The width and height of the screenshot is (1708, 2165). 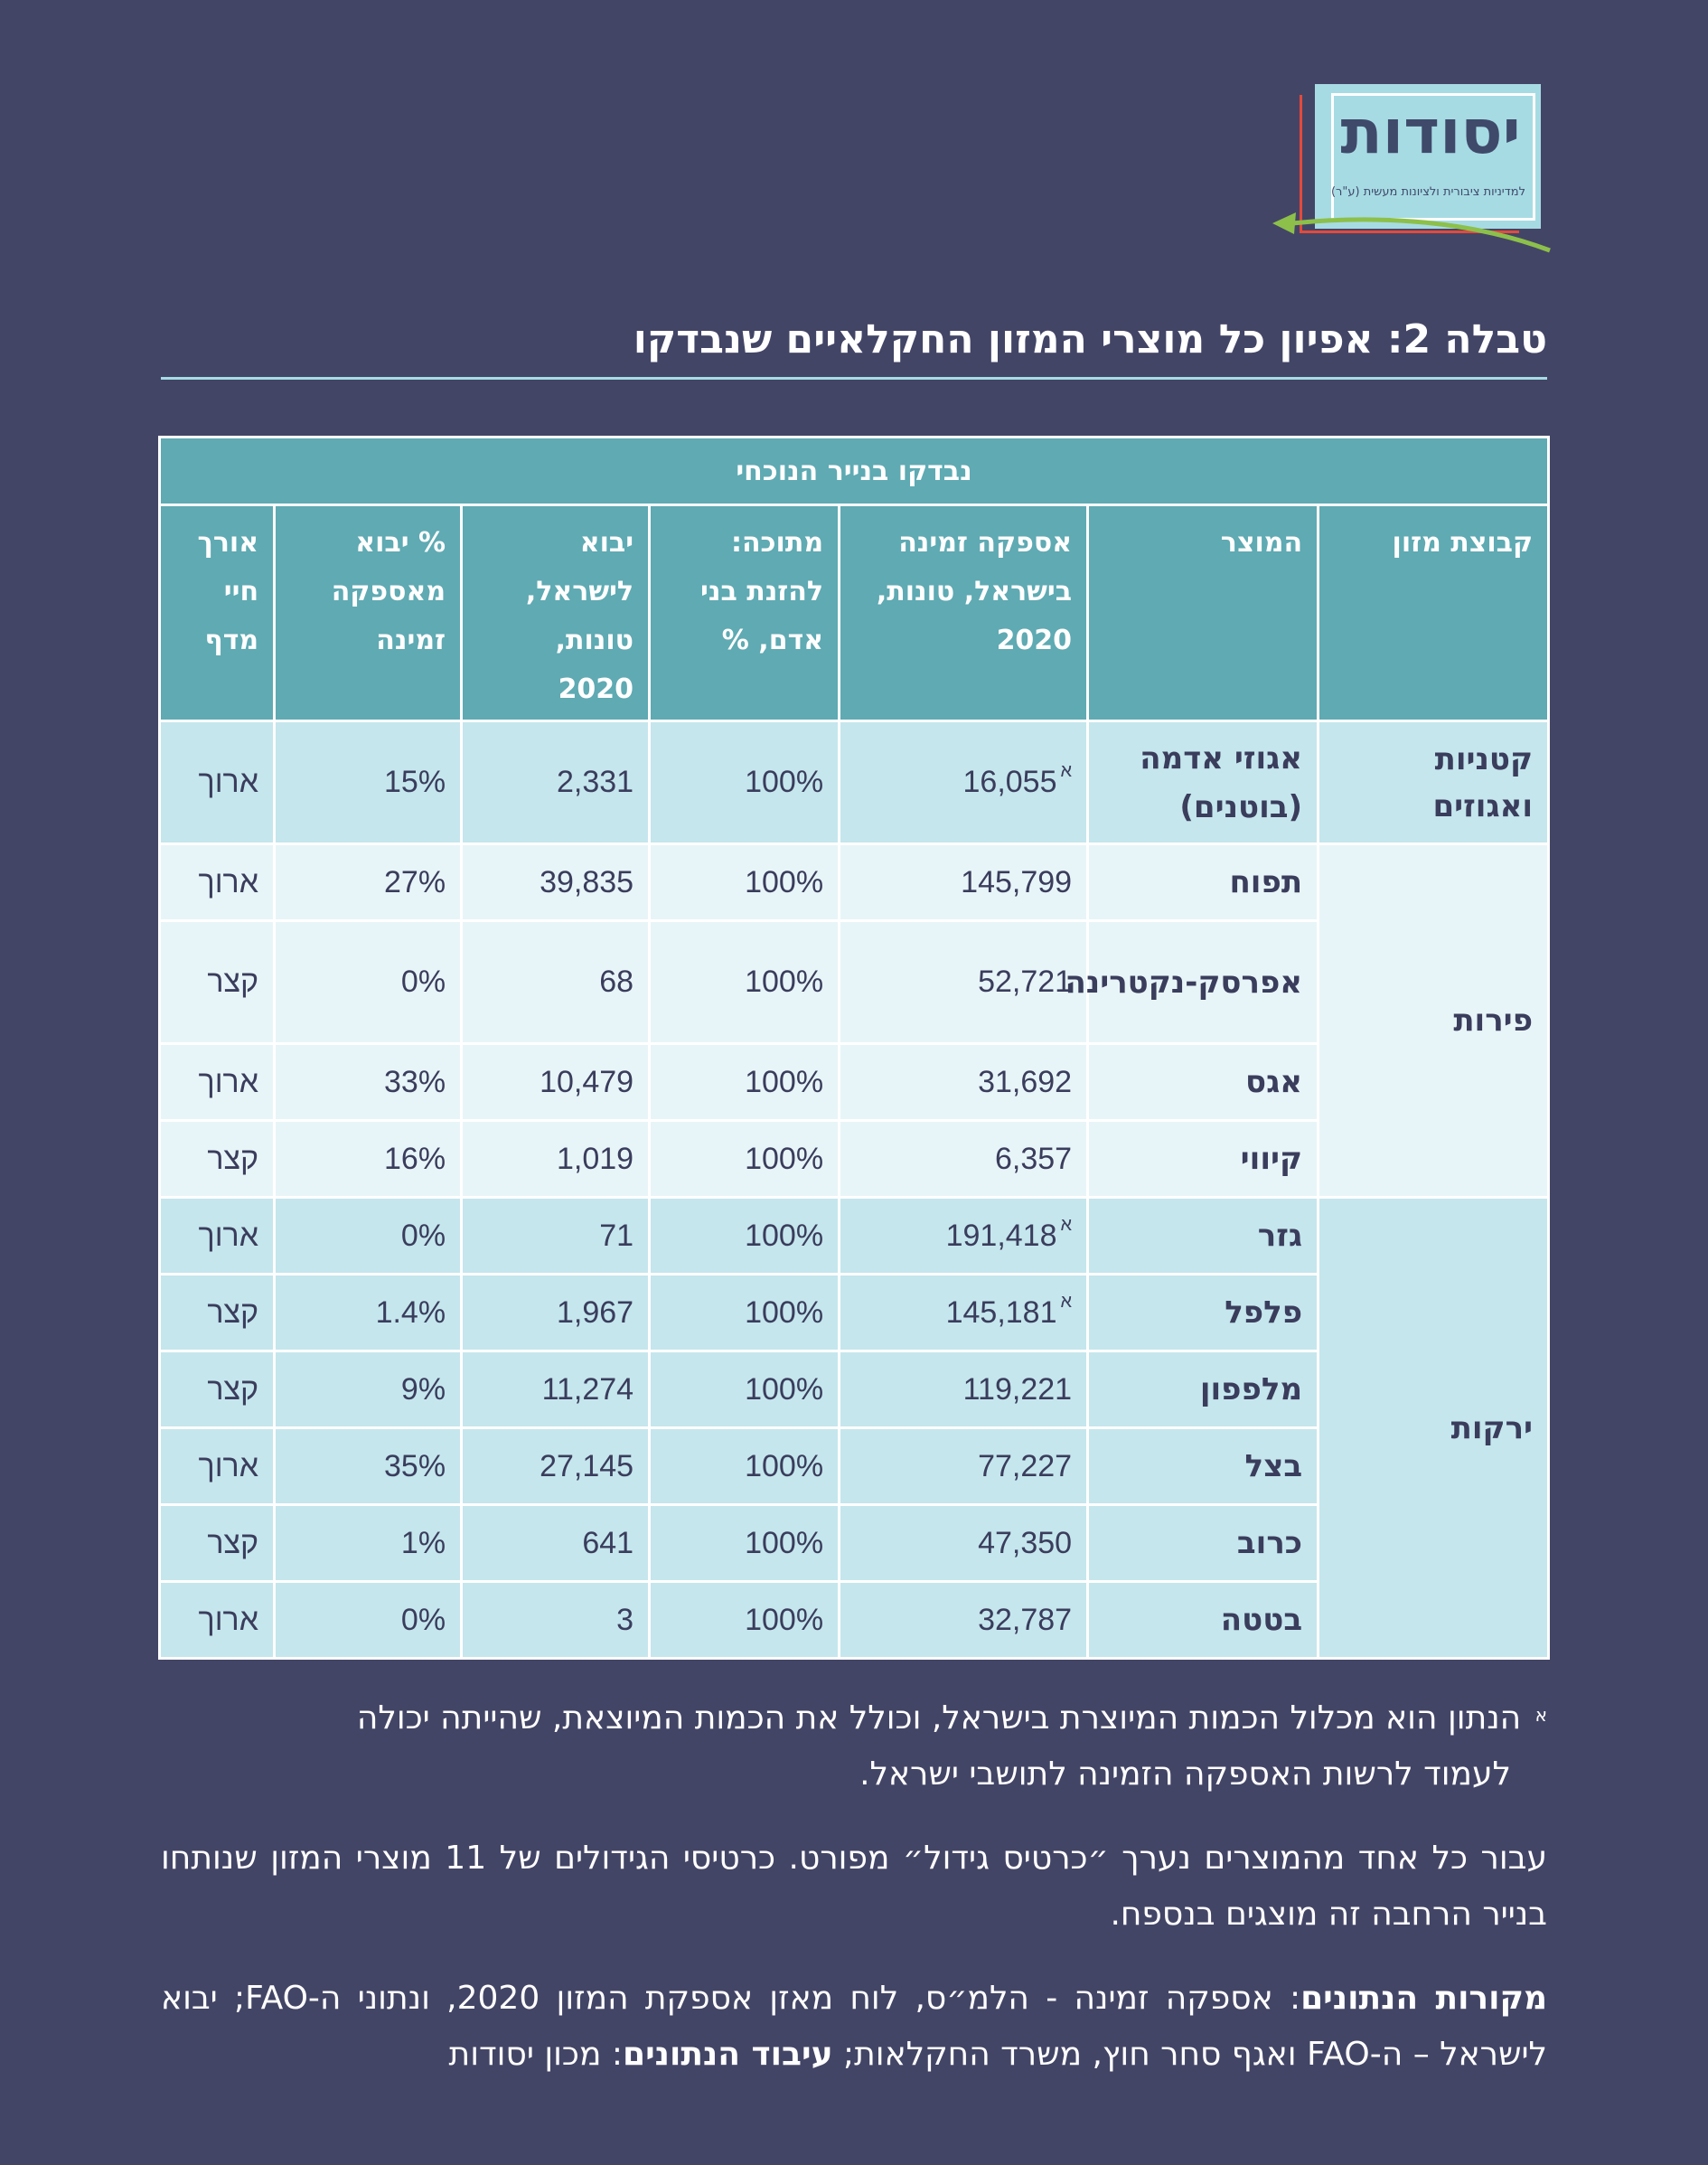 I want to click on import-pct-cell: 16%, so click(x=368, y=1159).